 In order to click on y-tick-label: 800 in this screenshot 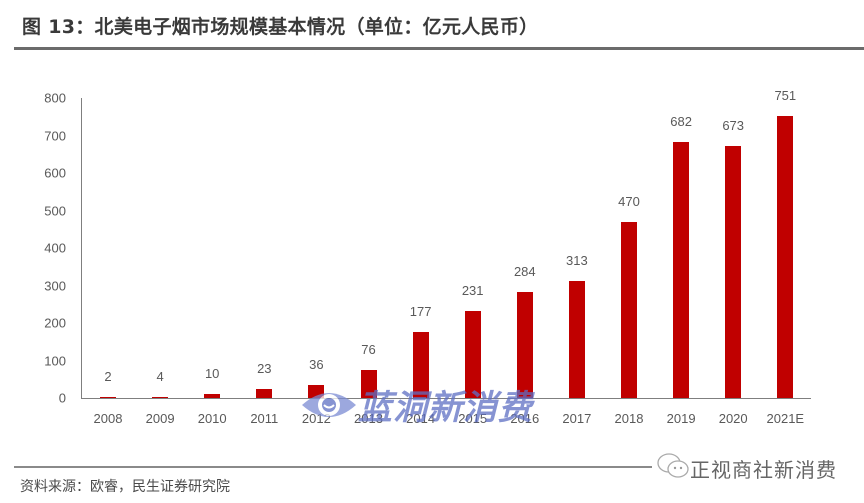, I will do `click(55, 98)`.